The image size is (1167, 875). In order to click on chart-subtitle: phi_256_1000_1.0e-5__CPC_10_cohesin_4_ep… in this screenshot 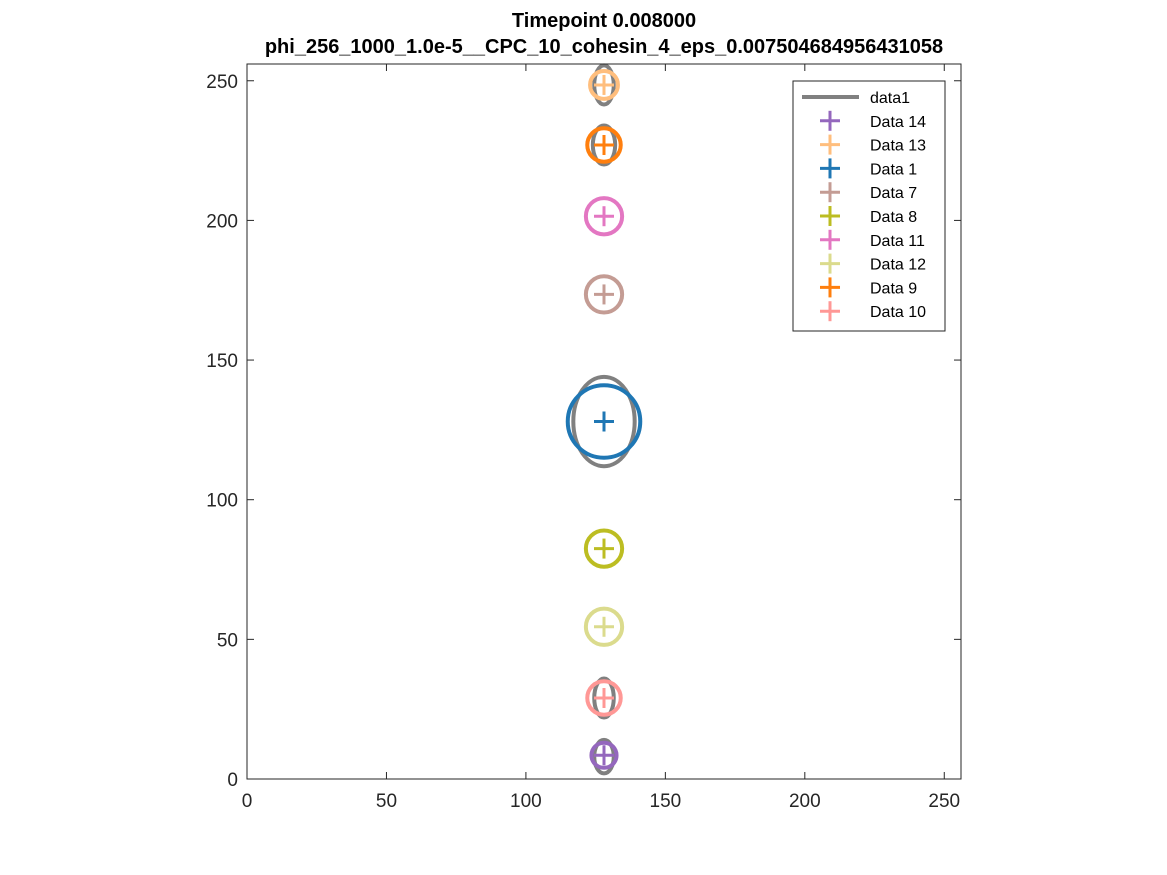, I will do `click(604, 47)`.